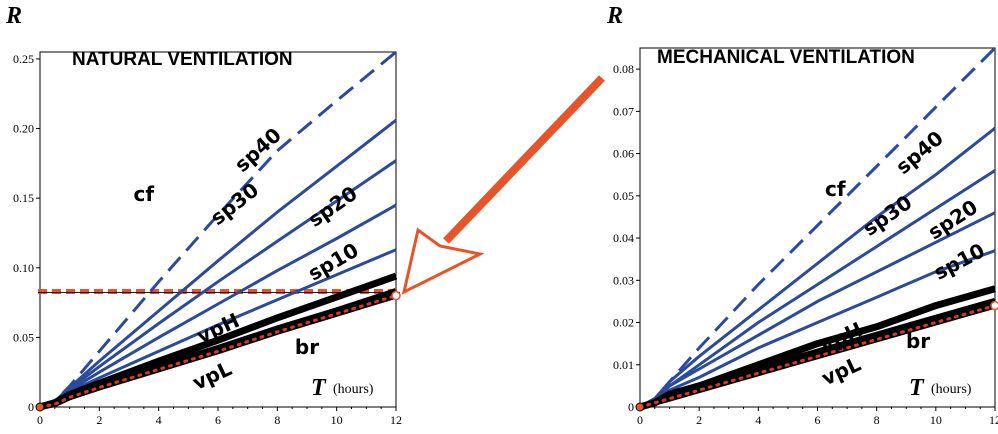 This screenshot has height=434, width=998. I want to click on y-tick-label: 0.06, so click(623, 154).